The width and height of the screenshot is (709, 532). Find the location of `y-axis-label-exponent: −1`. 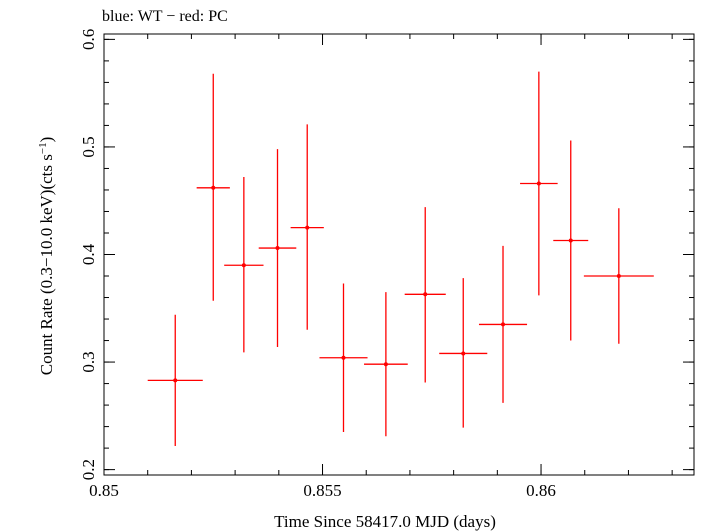

y-axis-label-exponent: −1 is located at coordinates (43, 148).